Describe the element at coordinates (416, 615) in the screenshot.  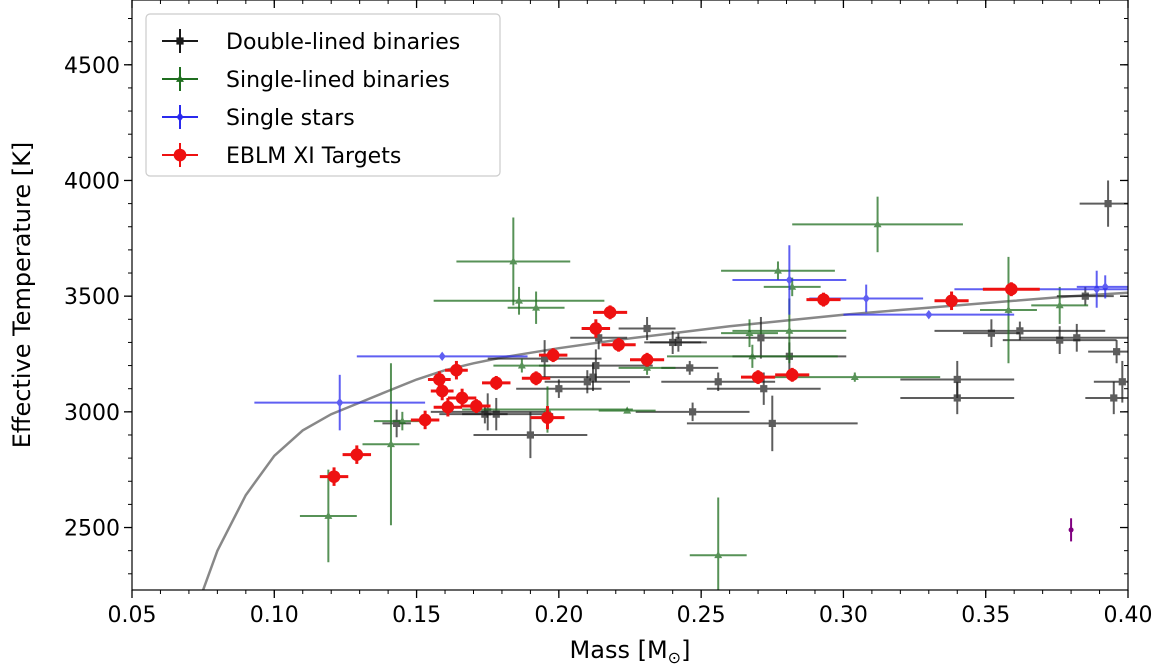
I see `x-tick-label: 0.15` at that location.